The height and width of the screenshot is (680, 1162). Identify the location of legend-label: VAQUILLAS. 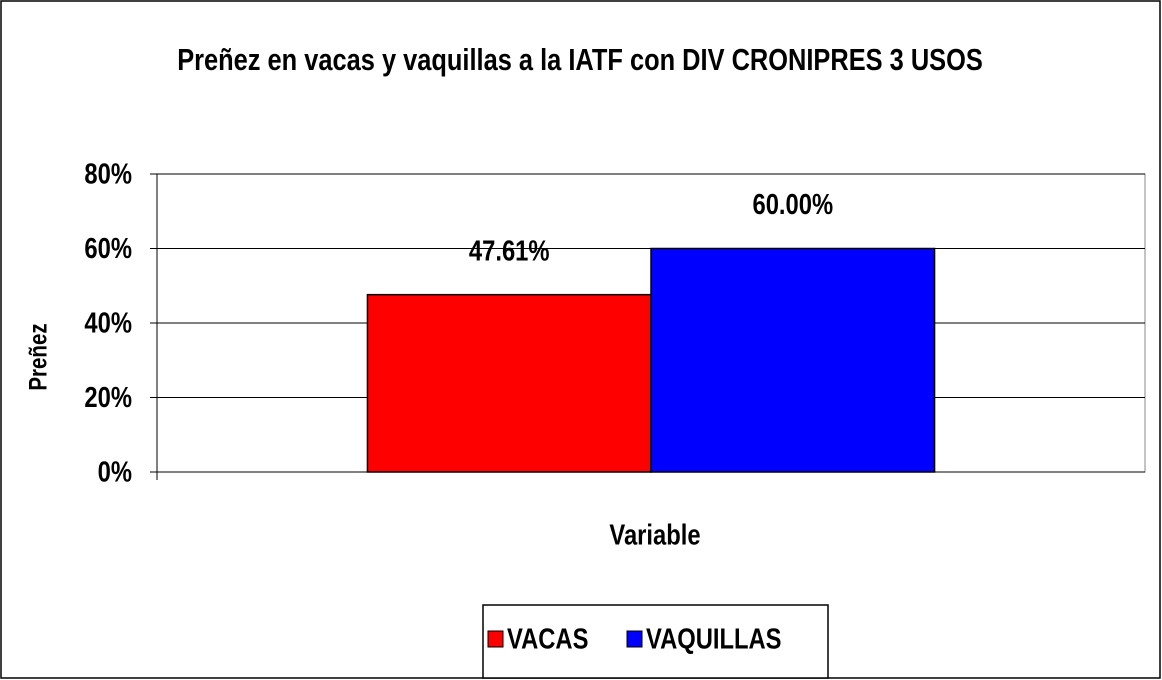
(714, 638).